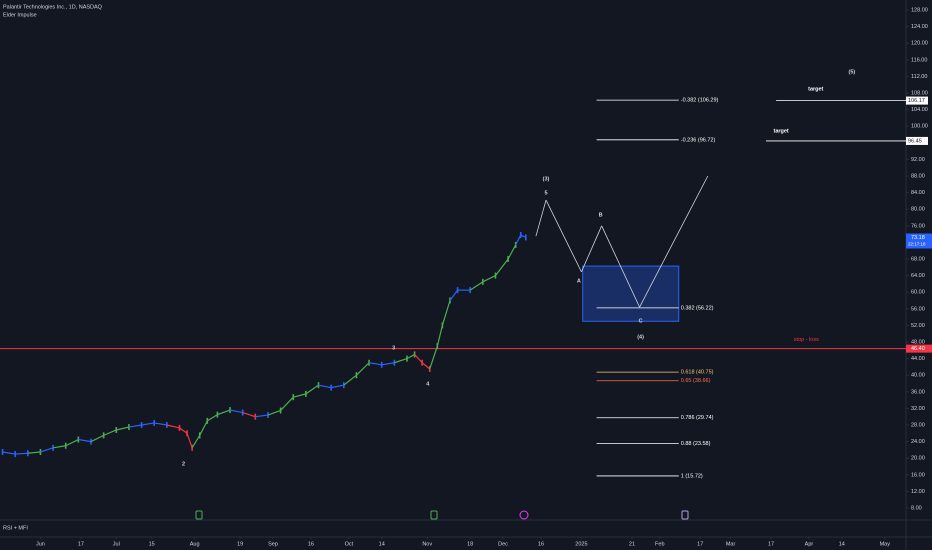 The width and height of the screenshot is (932, 550). Describe the element at coordinates (195, 544) in the screenshot. I see `x-tick-label: Aug` at that location.